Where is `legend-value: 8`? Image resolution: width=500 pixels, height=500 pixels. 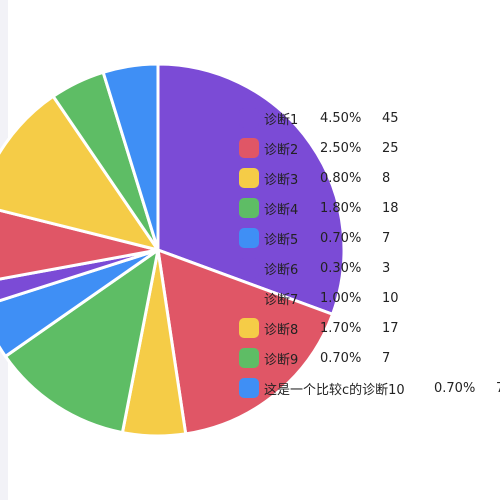
legend-value: 8 is located at coordinates (386, 178).